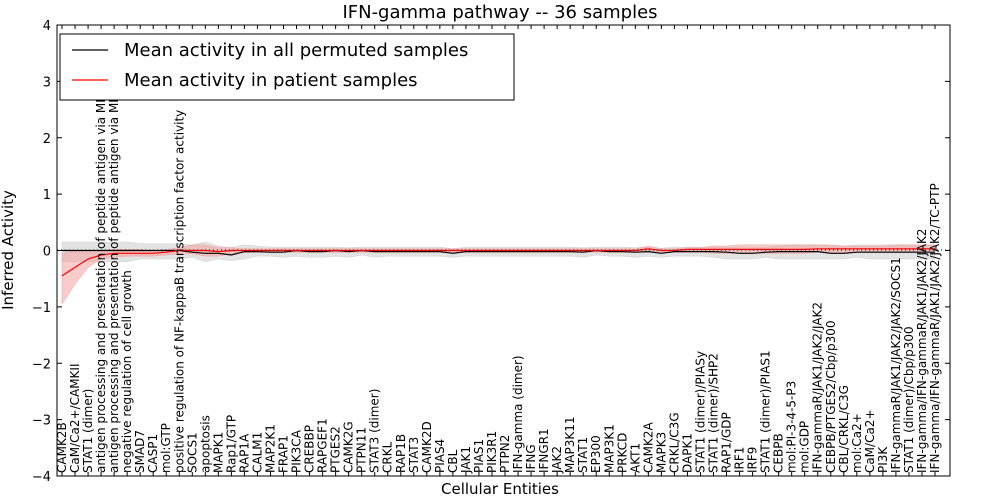 The width and height of the screenshot is (1000, 500). What do you see at coordinates (557, 460) in the screenshot?
I see `category-label: JAK2` at bounding box center [557, 460].